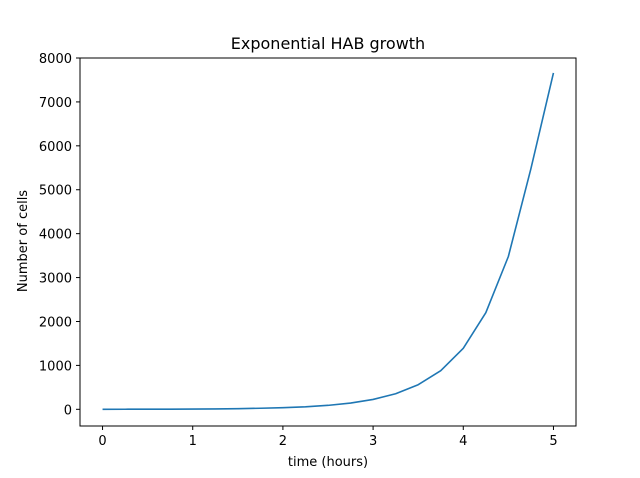 The width and height of the screenshot is (640, 478). What do you see at coordinates (23, 241) in the screenshot?
I see `y-axis-label: Number of cells` at bounding box center [23, 241].